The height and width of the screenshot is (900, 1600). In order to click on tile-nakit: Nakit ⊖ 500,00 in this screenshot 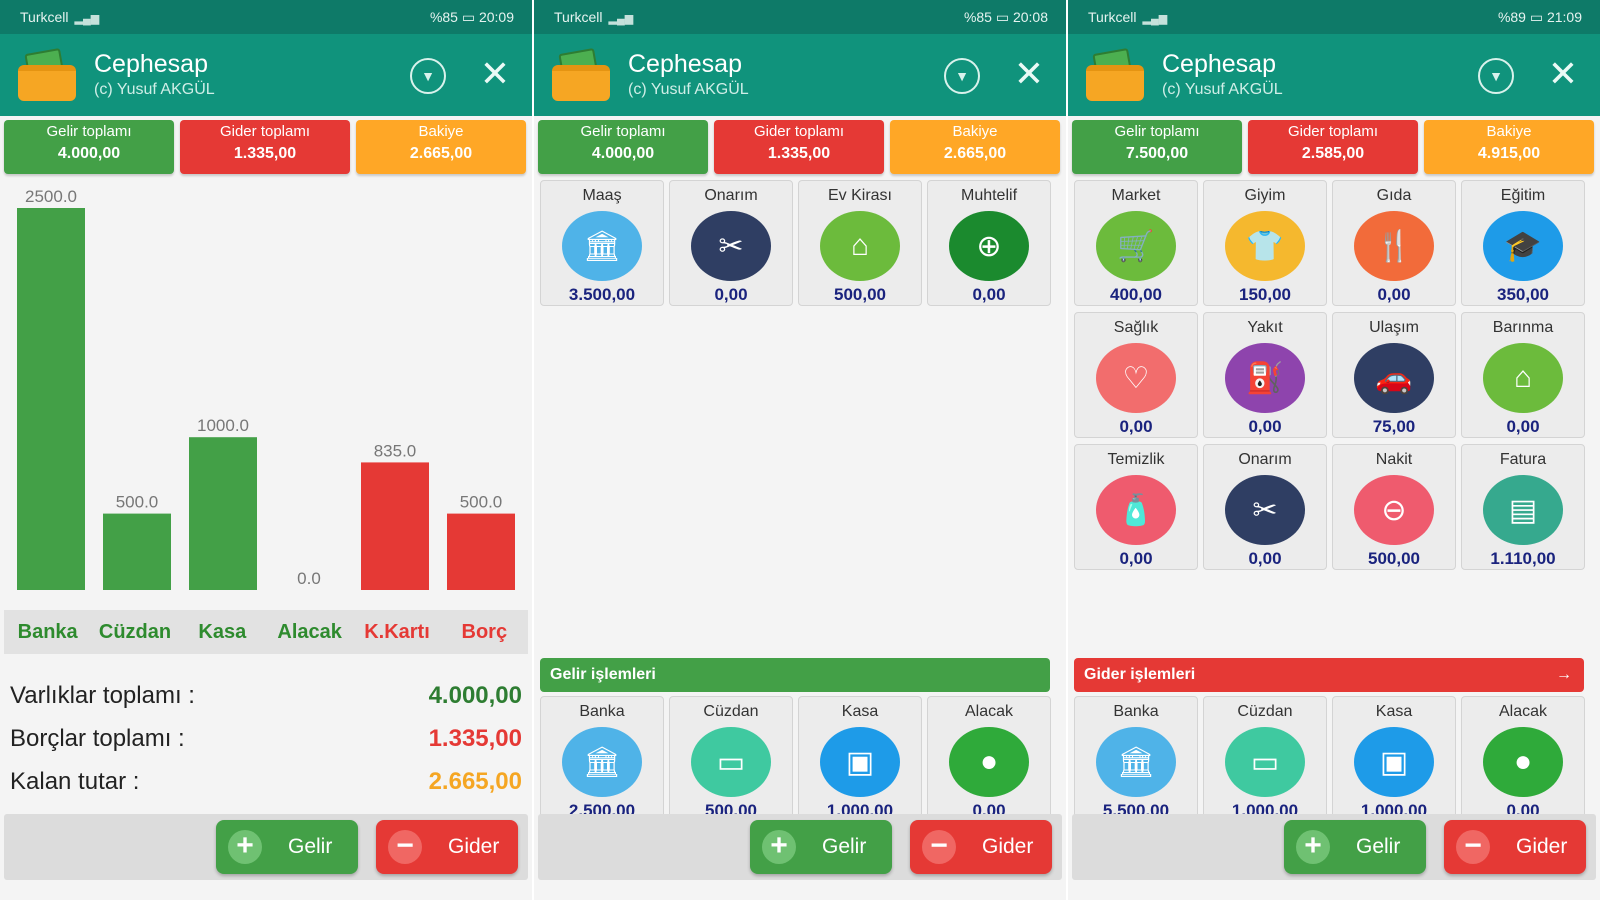, I will do `click(1394, 507)`.